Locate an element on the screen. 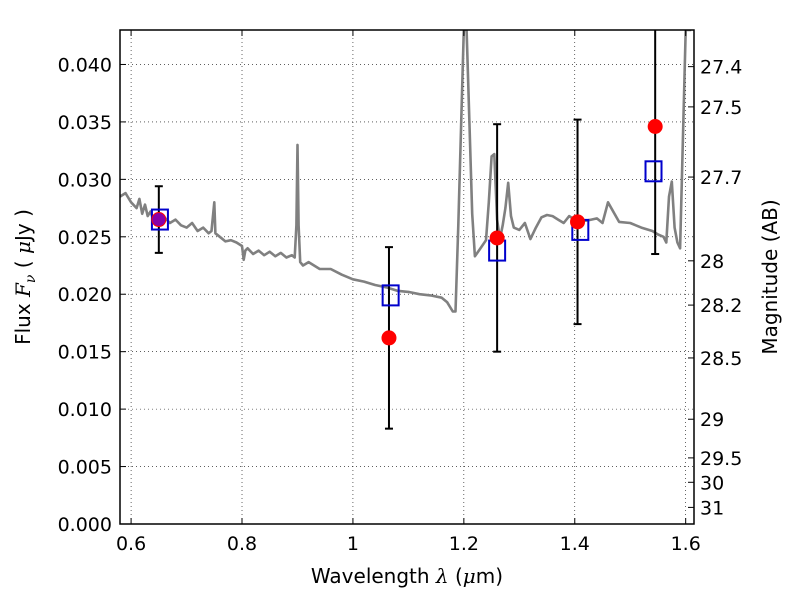 This screenshot has height=600, width=800. y-tick-label: 0.015 is located at coordinates (85, 353).